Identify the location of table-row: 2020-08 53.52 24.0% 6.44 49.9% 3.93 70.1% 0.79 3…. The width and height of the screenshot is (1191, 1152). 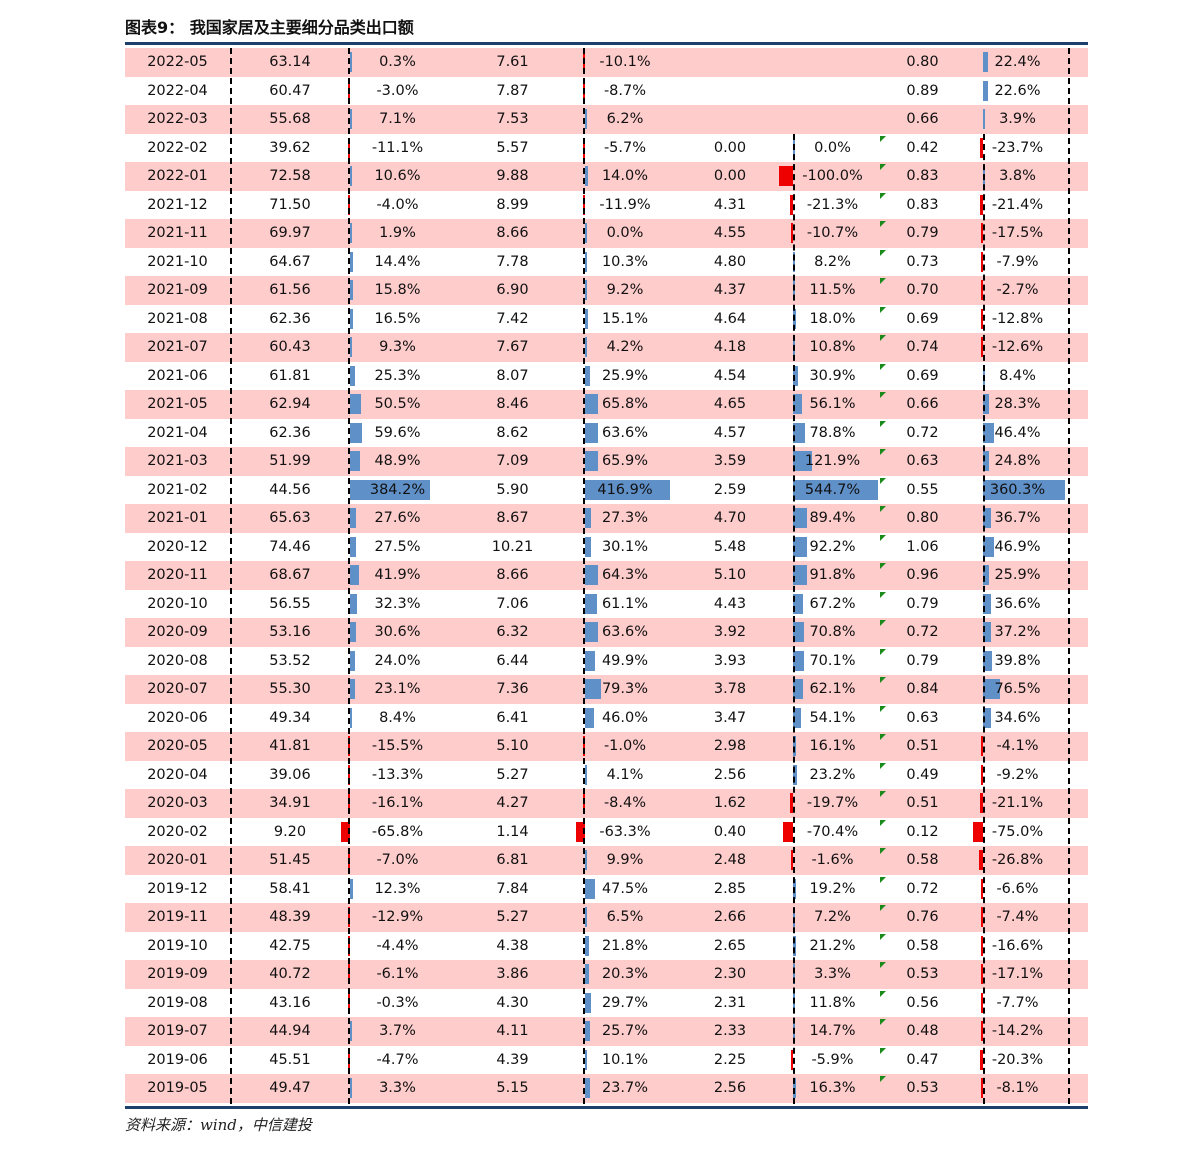
(606, 661).